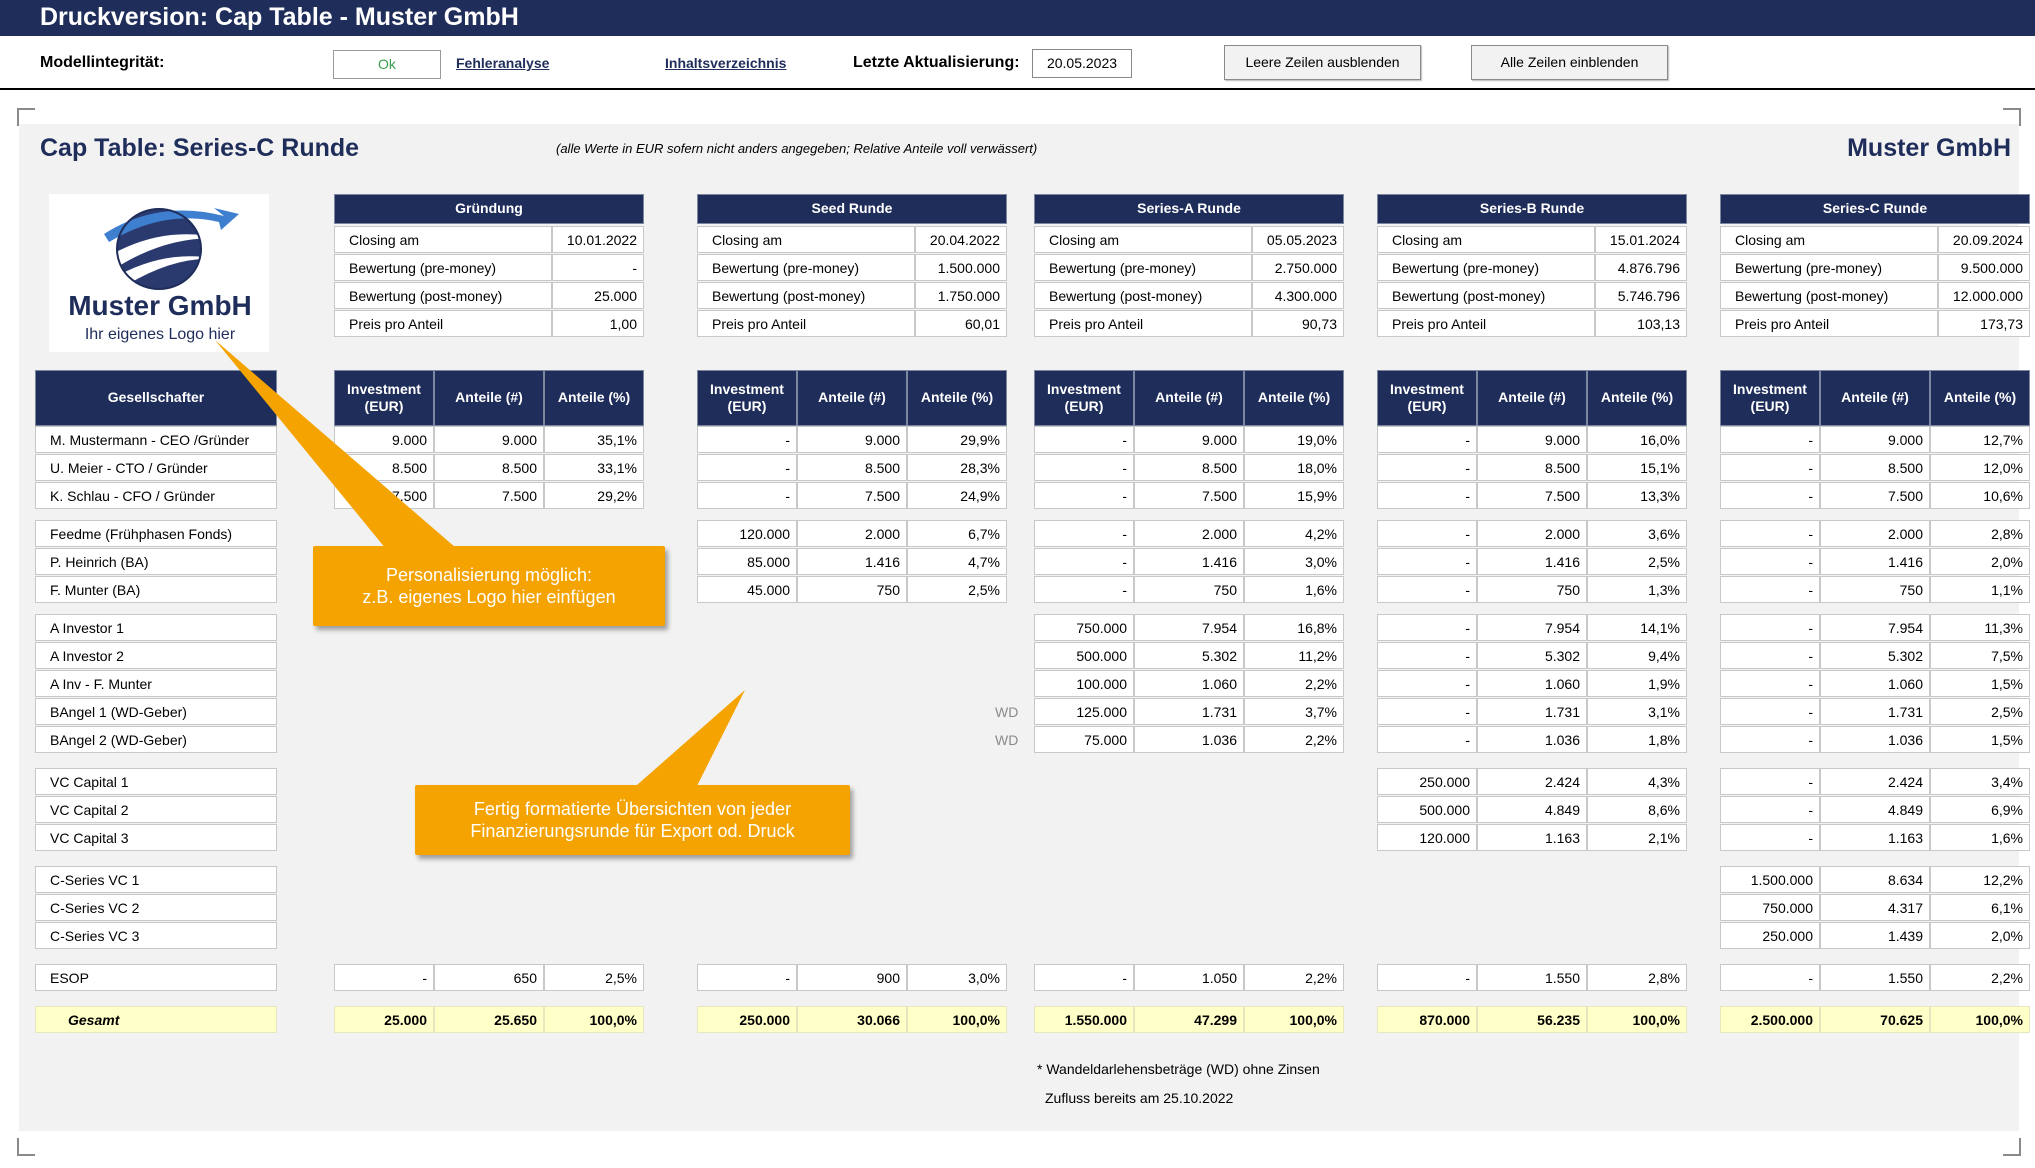 This screenshot has height=1168, width=2035. Describe the element at coordinates (156, 398) in the screenshot. I see `shareholder-header: Gesellschafter` at that location.